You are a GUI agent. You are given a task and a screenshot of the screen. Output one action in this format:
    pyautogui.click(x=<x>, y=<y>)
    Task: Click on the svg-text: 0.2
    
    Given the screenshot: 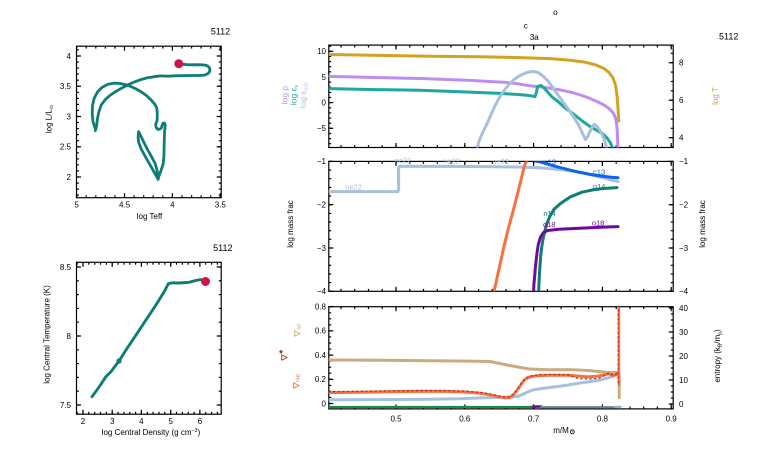 What is the action you would take?
    pyautogui.click(x=321, y=379)
    